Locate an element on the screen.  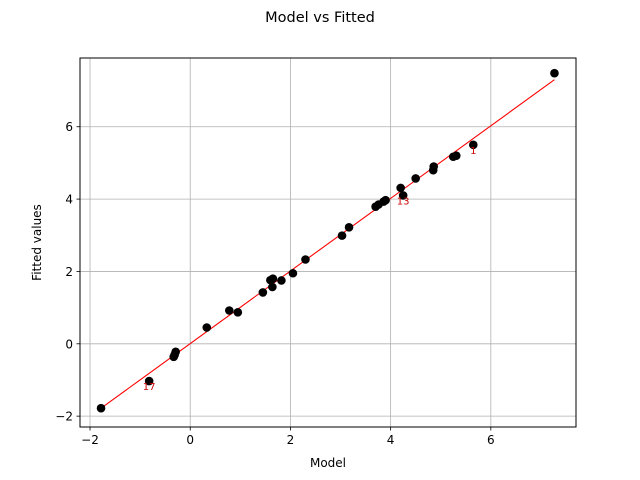
y-tick-label: 2 is located at coordinates (69, 272).